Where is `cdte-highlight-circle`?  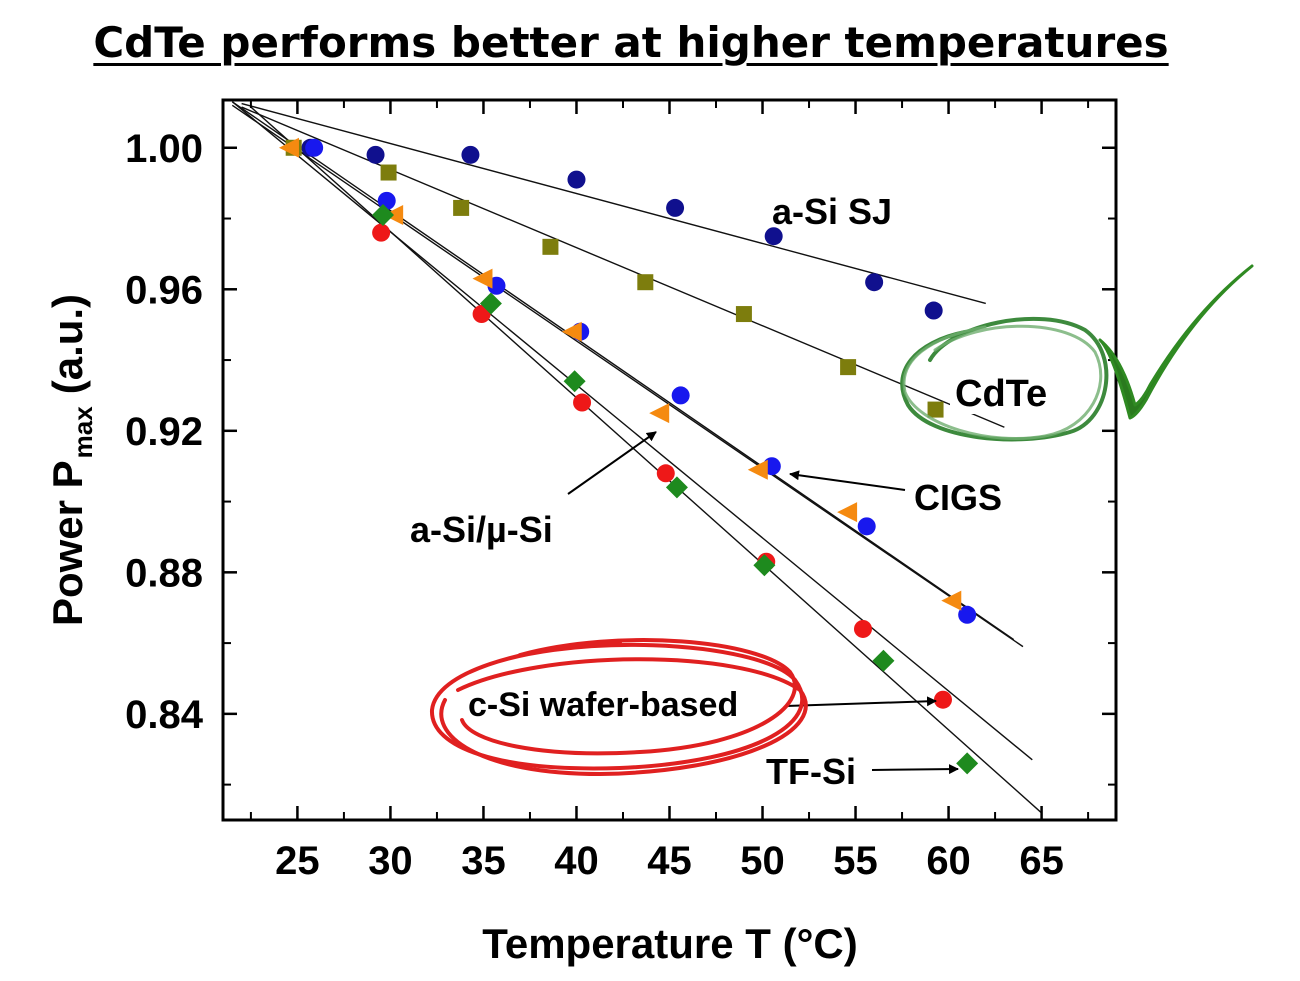
cdte-highlight-circle is located at coordinates (1004, 379).